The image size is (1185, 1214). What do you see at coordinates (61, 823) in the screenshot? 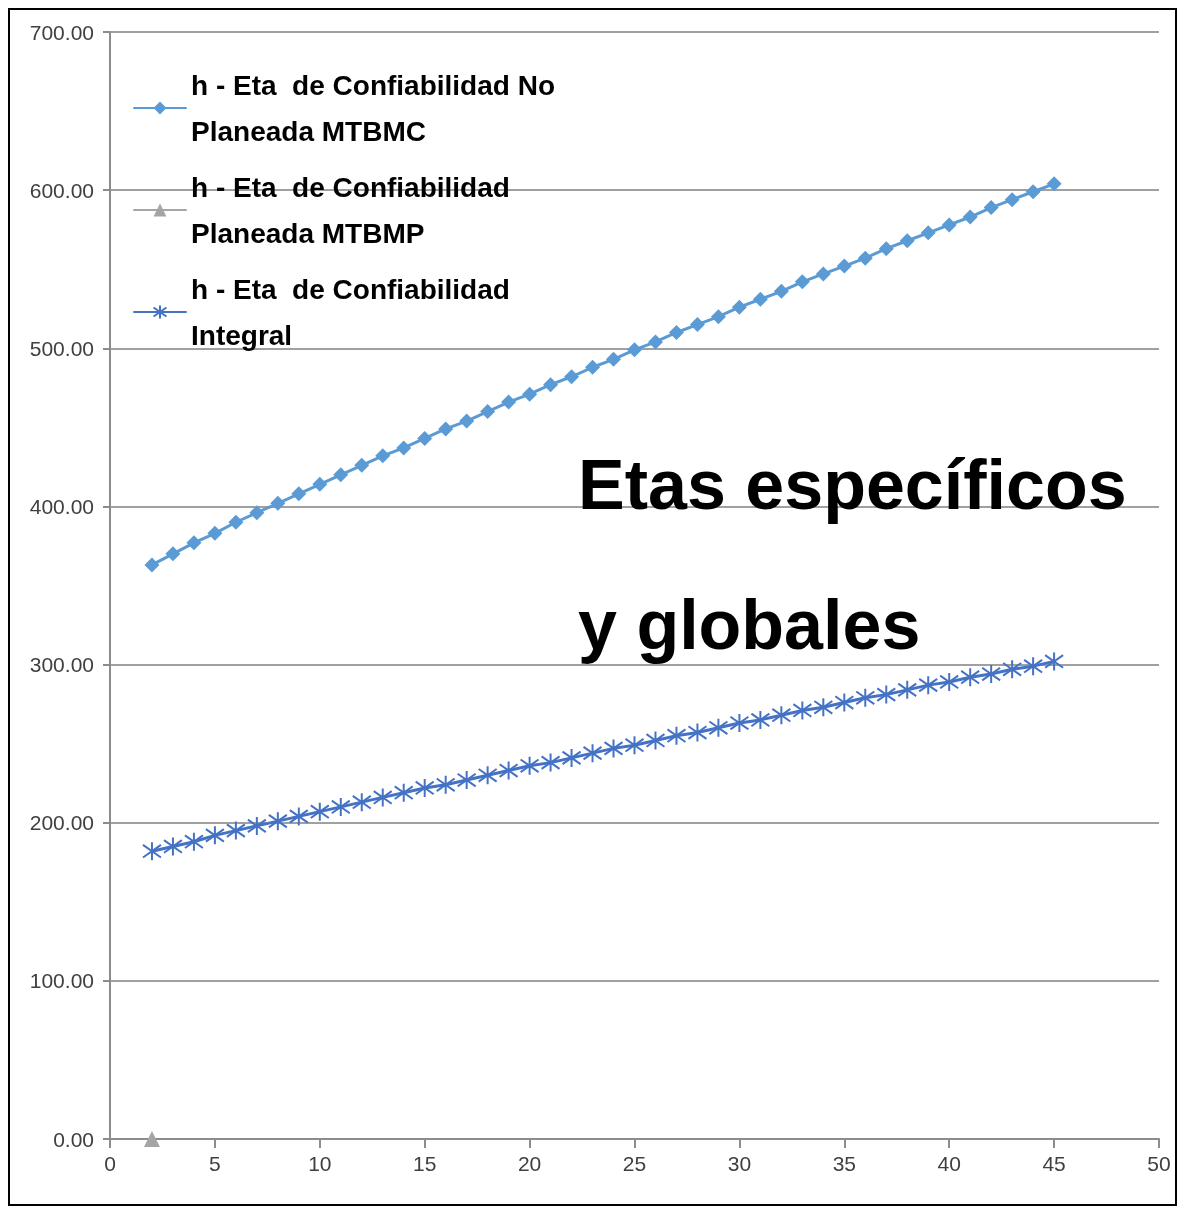
I see `y-tick-label: 200.00` at bounding box center [61, 823].